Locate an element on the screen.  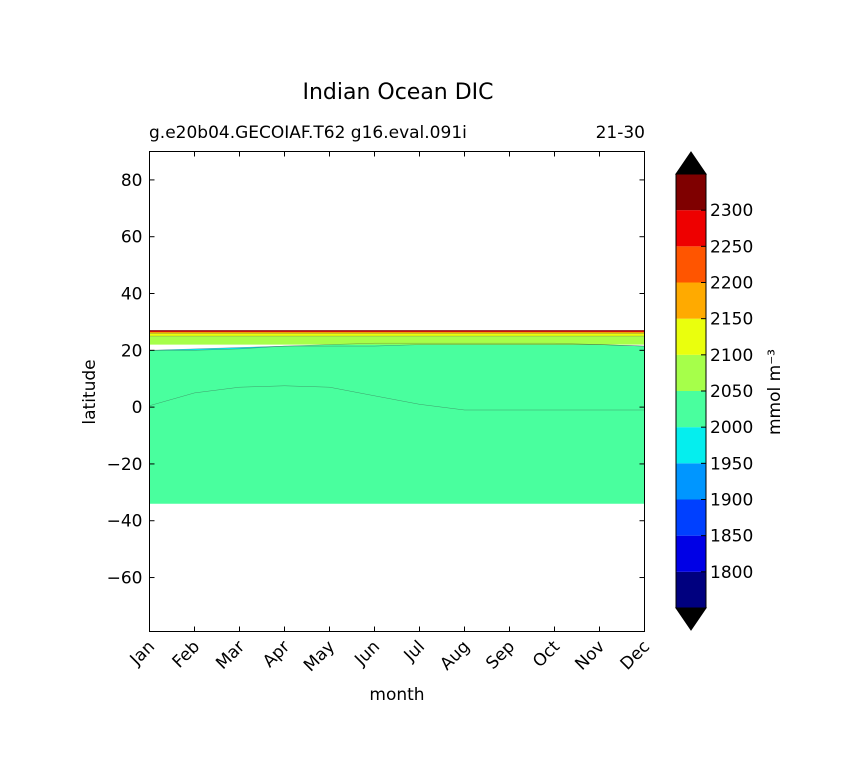
colorbar-tick-label: 1800 is located at coordinates (731, 573).